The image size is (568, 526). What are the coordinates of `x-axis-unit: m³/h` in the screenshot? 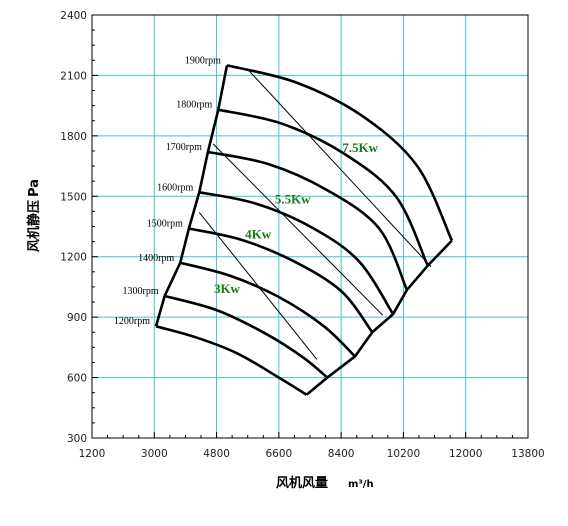 It's located at (361, 484).